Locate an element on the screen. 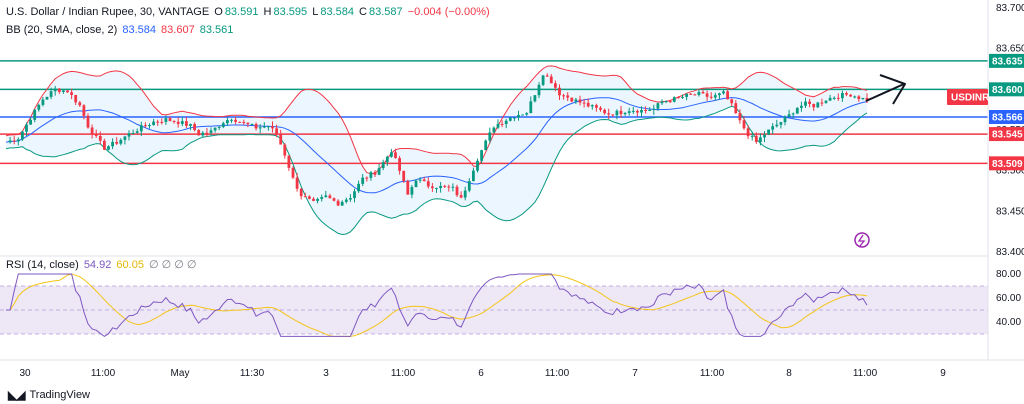  rsi-ma-value: 60.05 is located at coordinates (130, 265).